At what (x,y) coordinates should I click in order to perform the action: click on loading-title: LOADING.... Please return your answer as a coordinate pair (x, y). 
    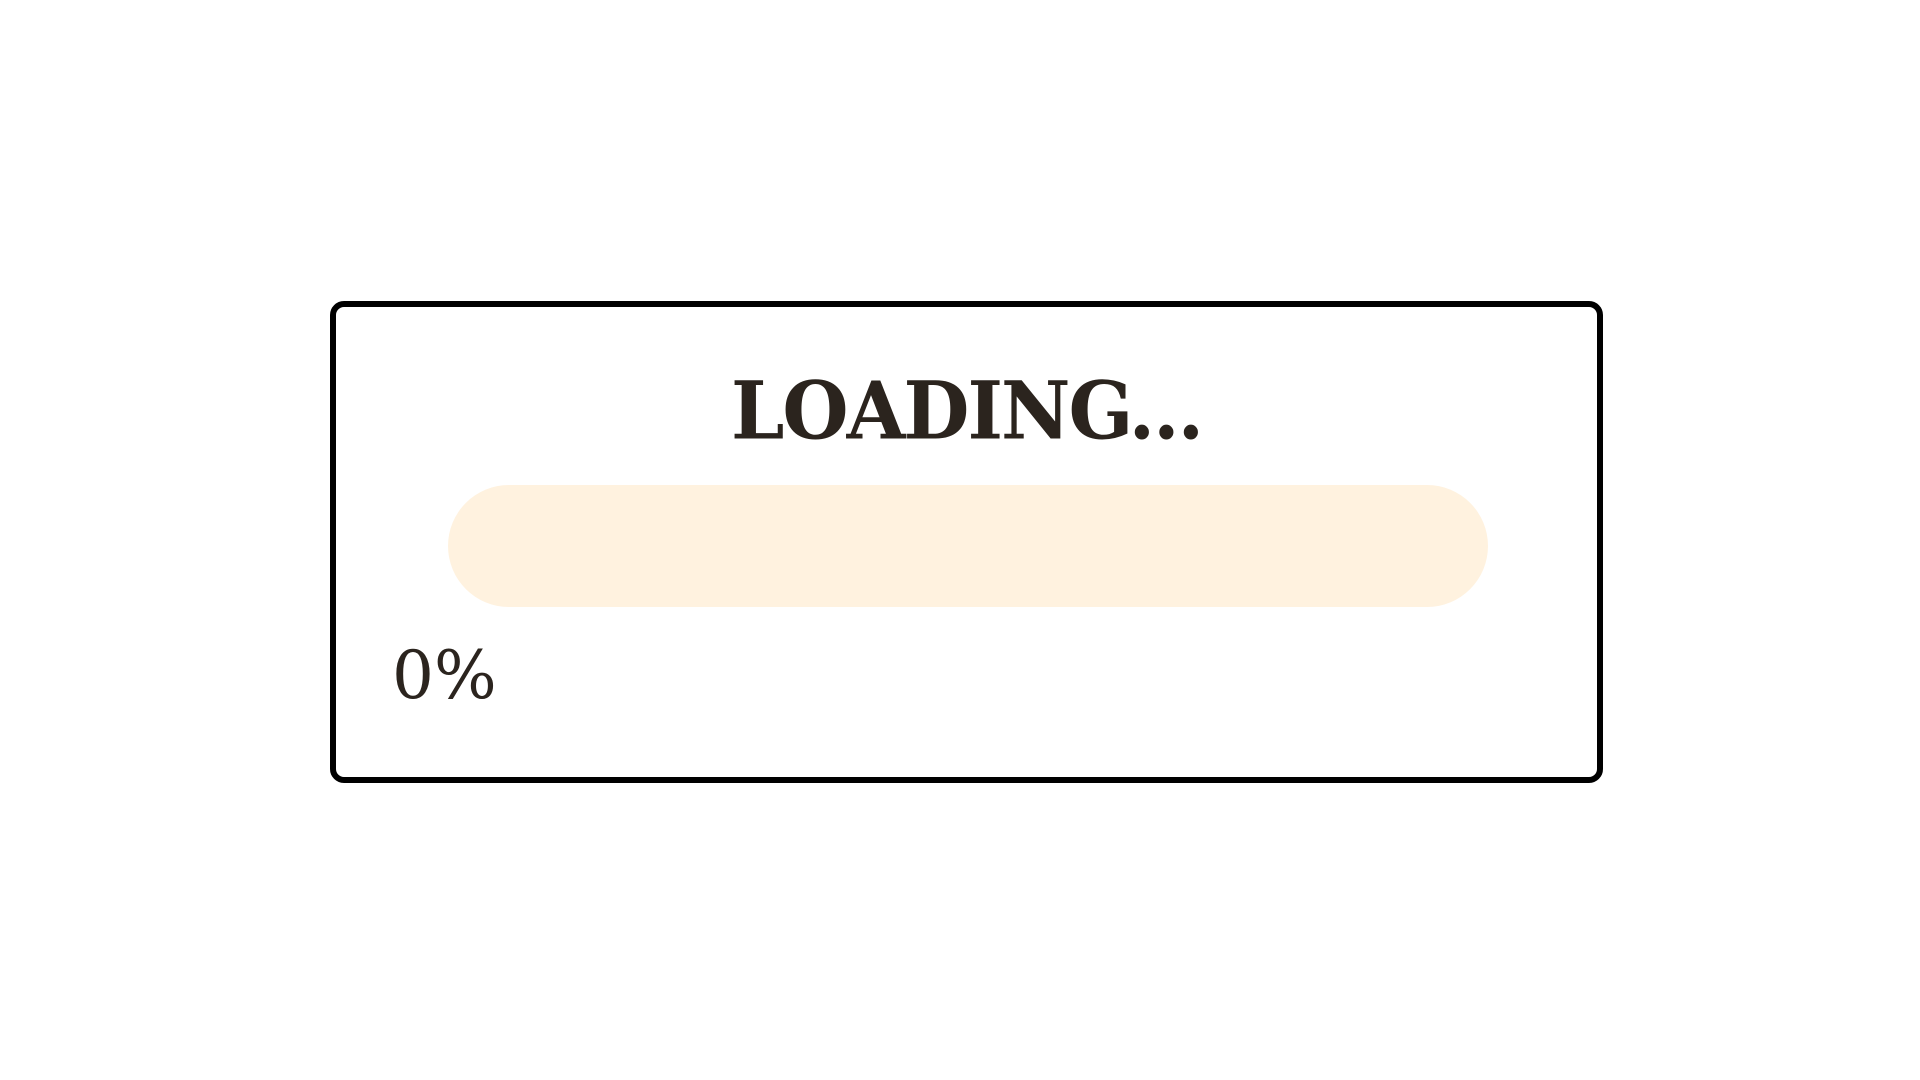
    Looking at the image, I should click on (967, 410).